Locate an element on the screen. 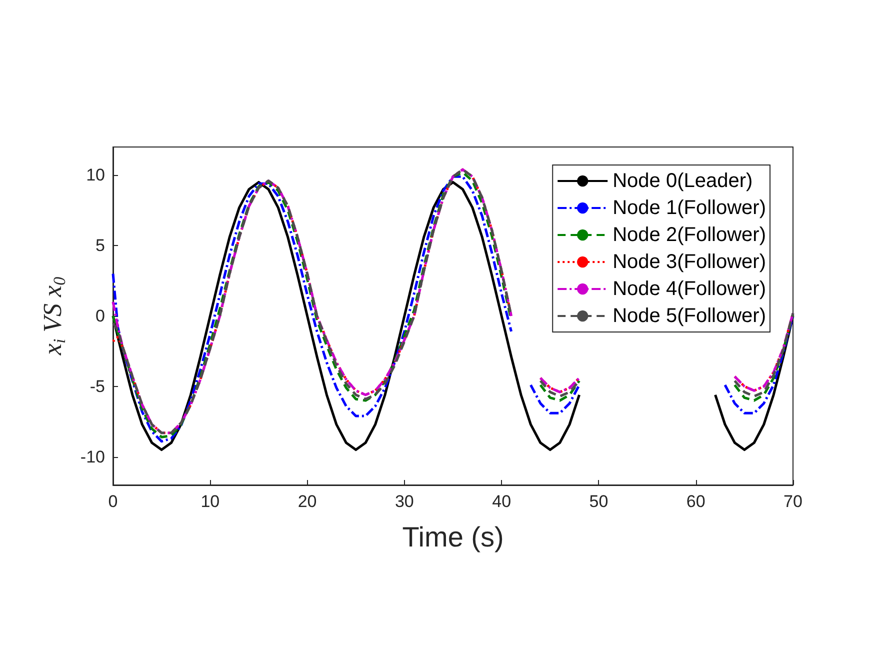  legend-label: Node 2(Follower) is located at coordinates (689, 235).